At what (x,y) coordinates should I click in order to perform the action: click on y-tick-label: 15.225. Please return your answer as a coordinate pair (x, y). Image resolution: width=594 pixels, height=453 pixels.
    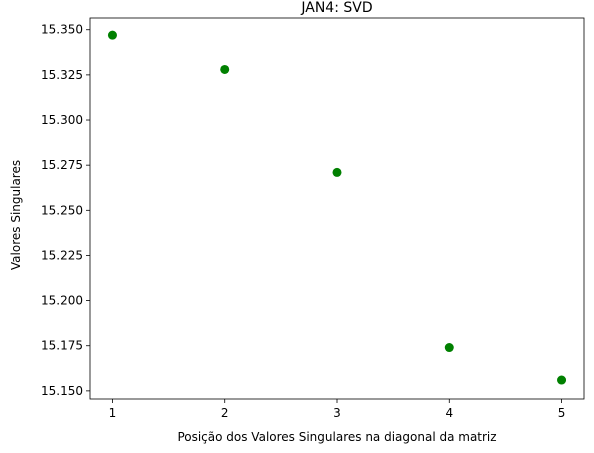
    Looking at the image, I should click on (62, 255).